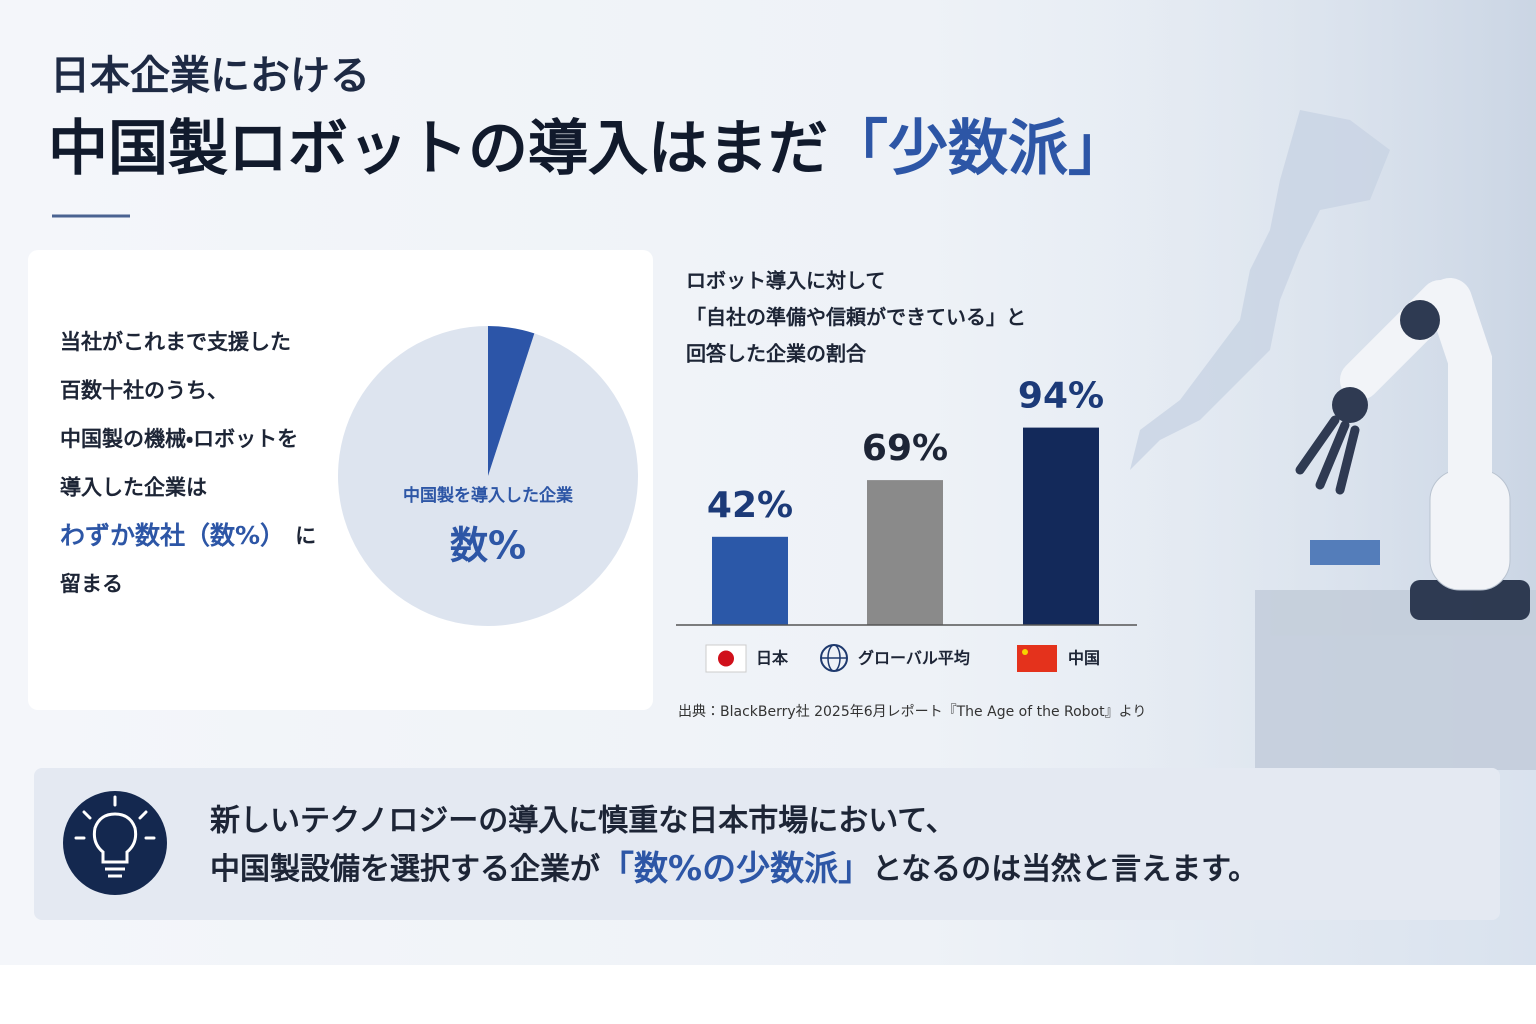  What do you see at coordinates (305, 536) in the screenshot?
I see `highlight-suffix: に` at bounding box center [305, 536].